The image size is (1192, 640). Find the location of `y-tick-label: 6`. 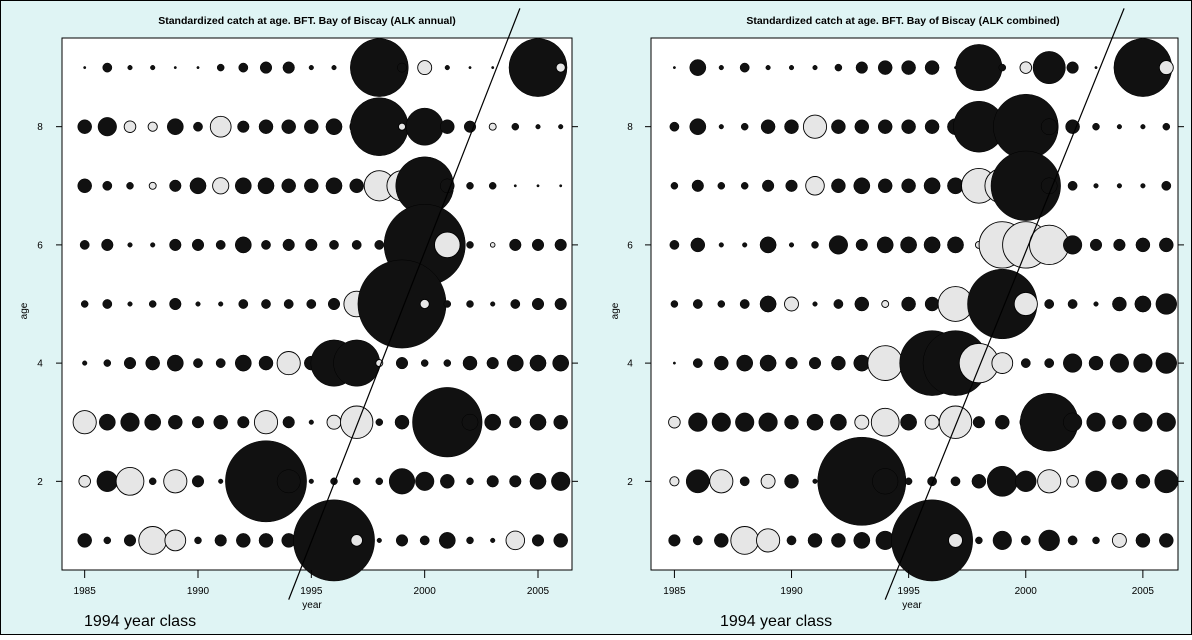

y-tick-label: 6 is located at coordinates (40, 245).